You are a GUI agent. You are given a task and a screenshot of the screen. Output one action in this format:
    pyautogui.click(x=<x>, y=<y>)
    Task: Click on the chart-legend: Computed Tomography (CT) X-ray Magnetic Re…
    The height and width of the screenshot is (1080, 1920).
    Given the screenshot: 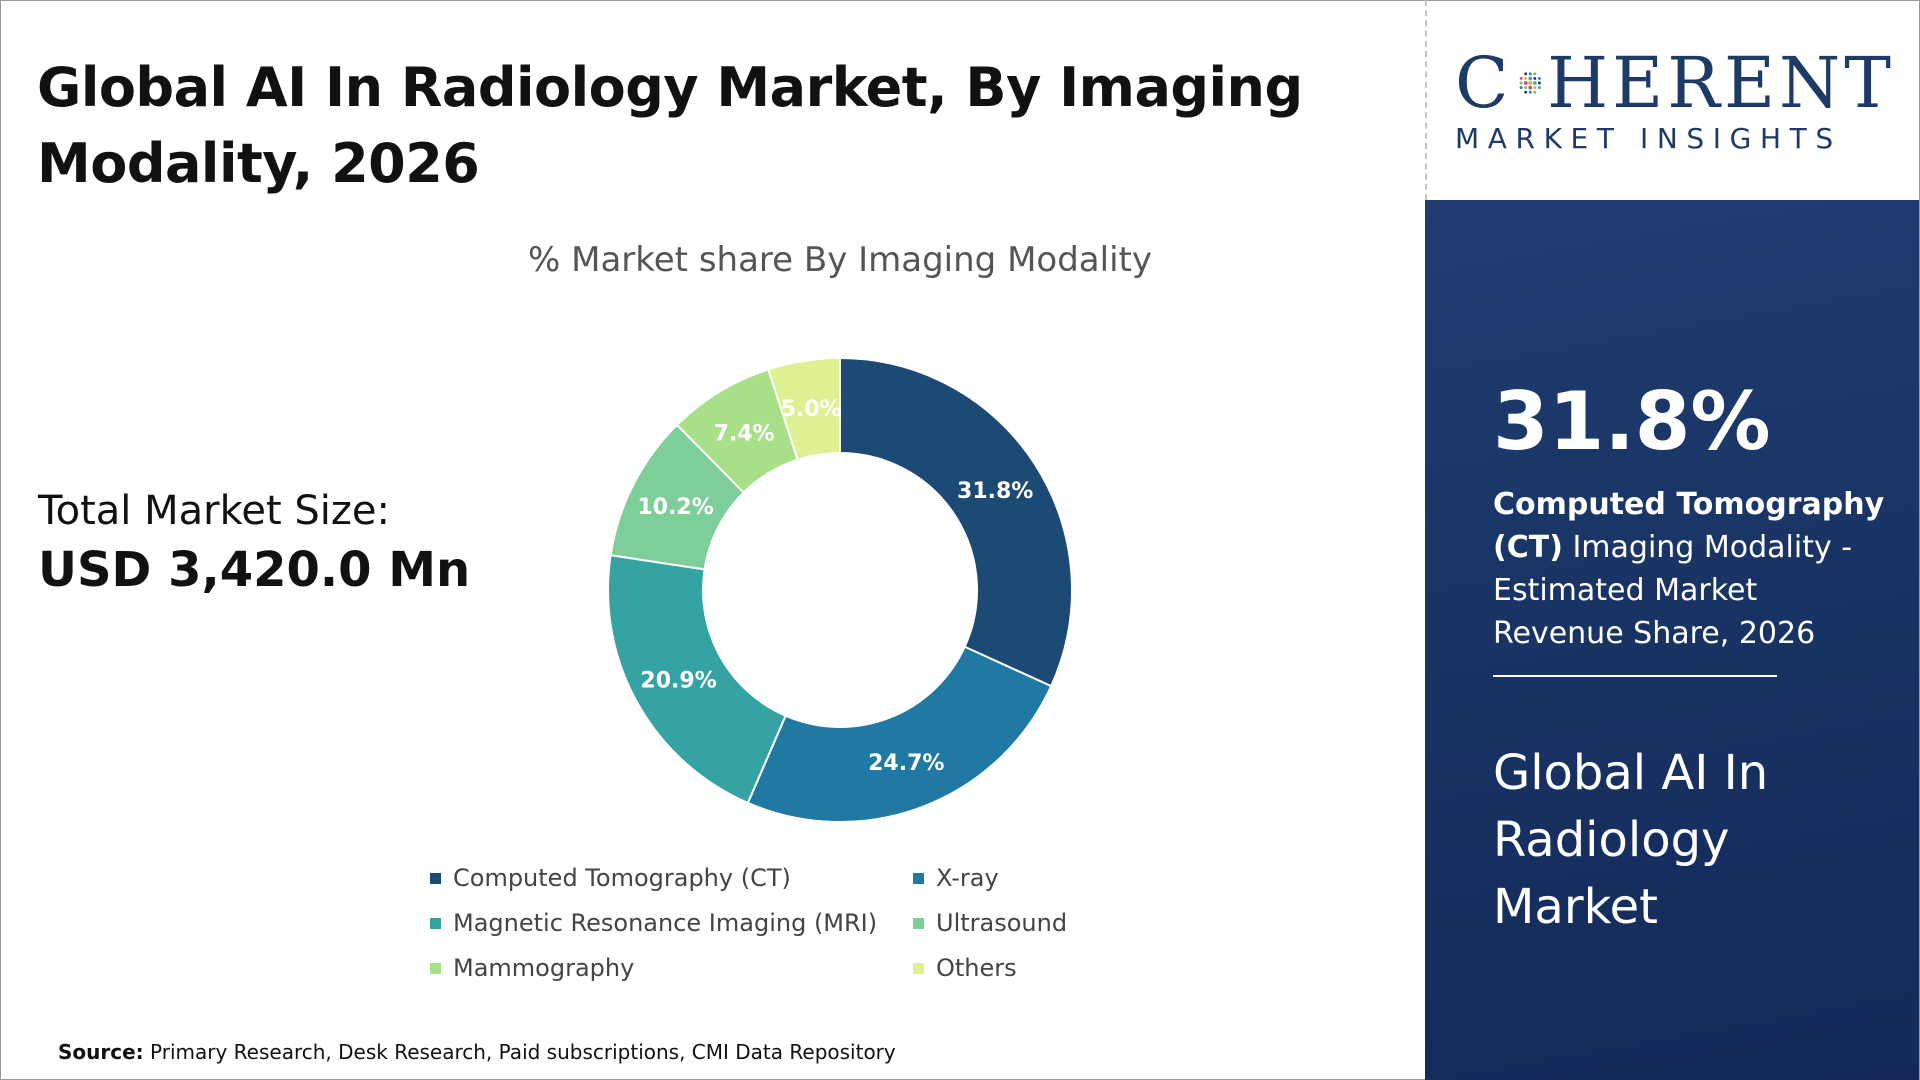 What is the action you would take?
    pyautogui.click(x=780, y=923)
    